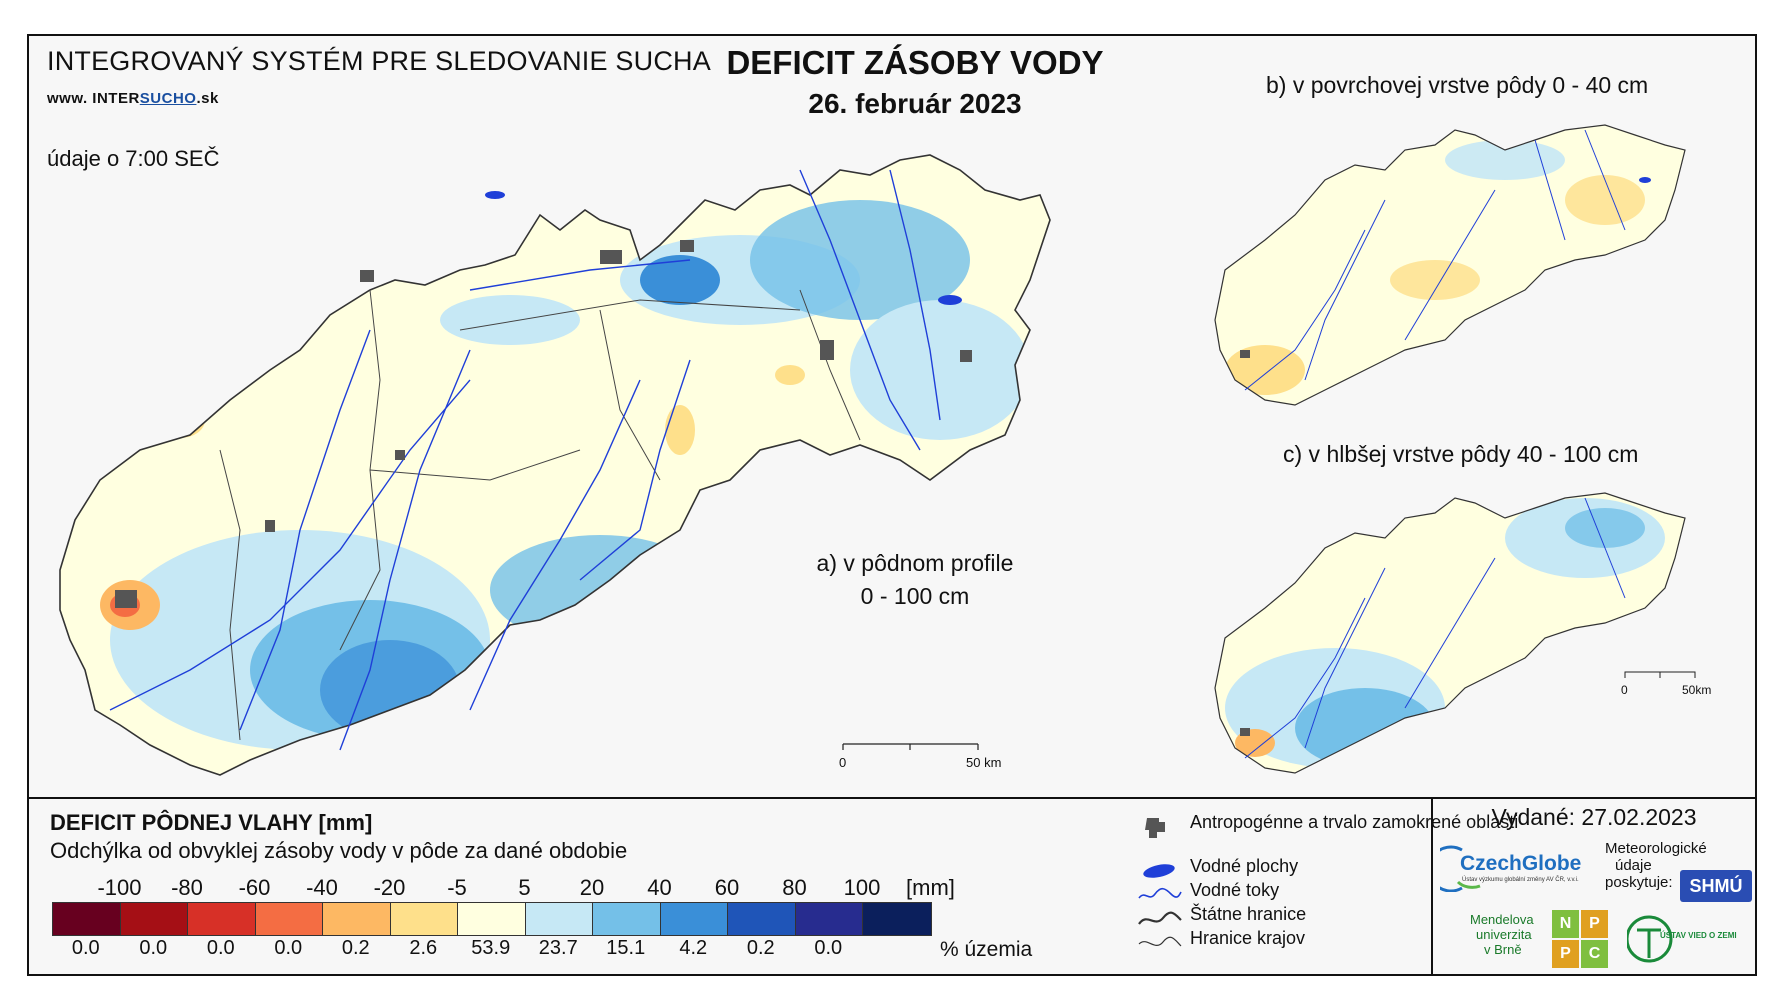 Image resolution: width=1772 pixels, height=1003 pixels. Describe the element at coordinates (915, 580) in the screenshot. I see `map-a-label: a) v pôdnom profile 0 - 100 cm` at that location.